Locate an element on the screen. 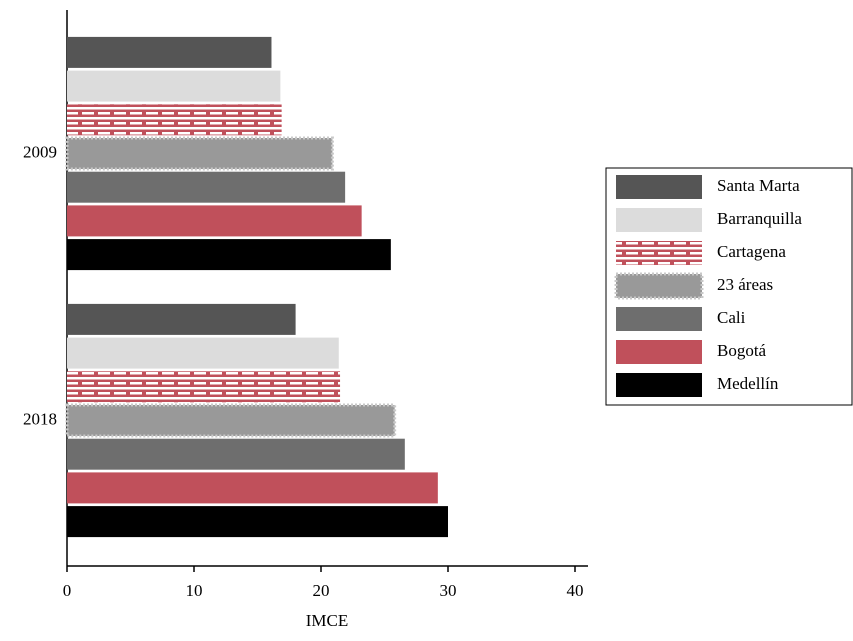  legend-label: 23 áreas is located at coordinates (745, 284).